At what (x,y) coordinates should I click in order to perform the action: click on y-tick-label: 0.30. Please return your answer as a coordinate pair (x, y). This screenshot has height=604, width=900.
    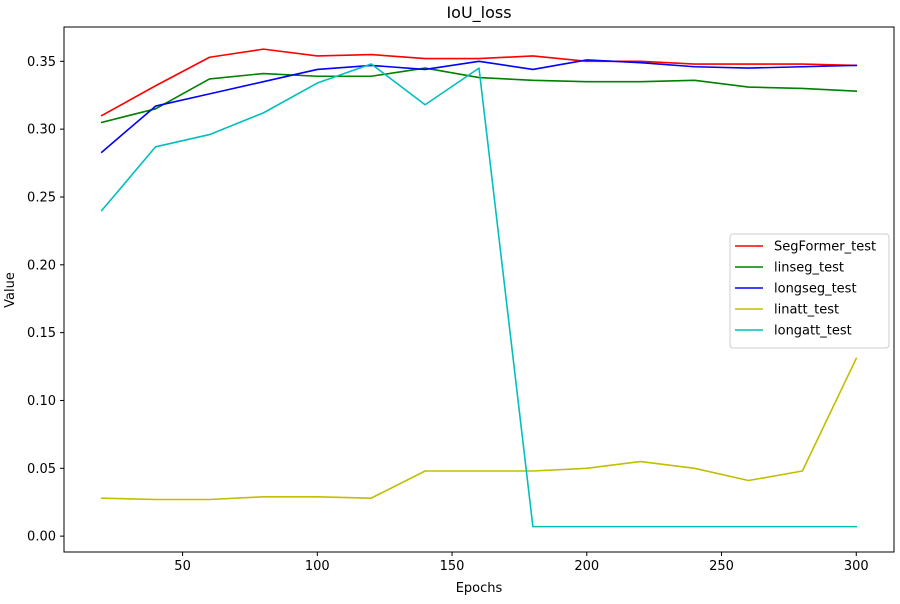
    Looking at the image, I should click on (41, 130).